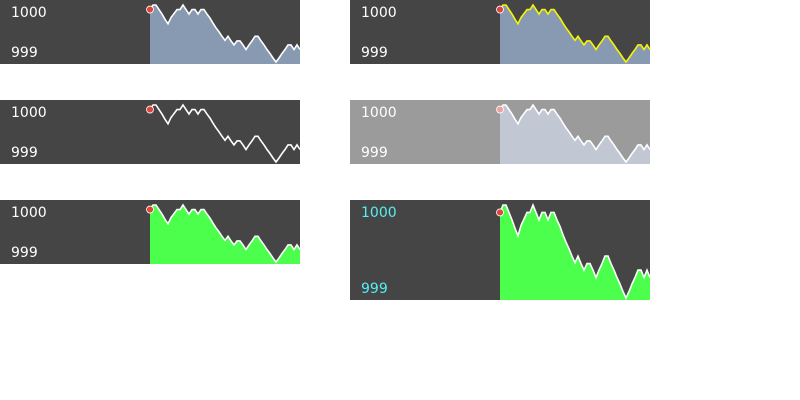 The image size is (800, 400). I want to click on chart-panel-1: 1000 999, so click(150, 32).